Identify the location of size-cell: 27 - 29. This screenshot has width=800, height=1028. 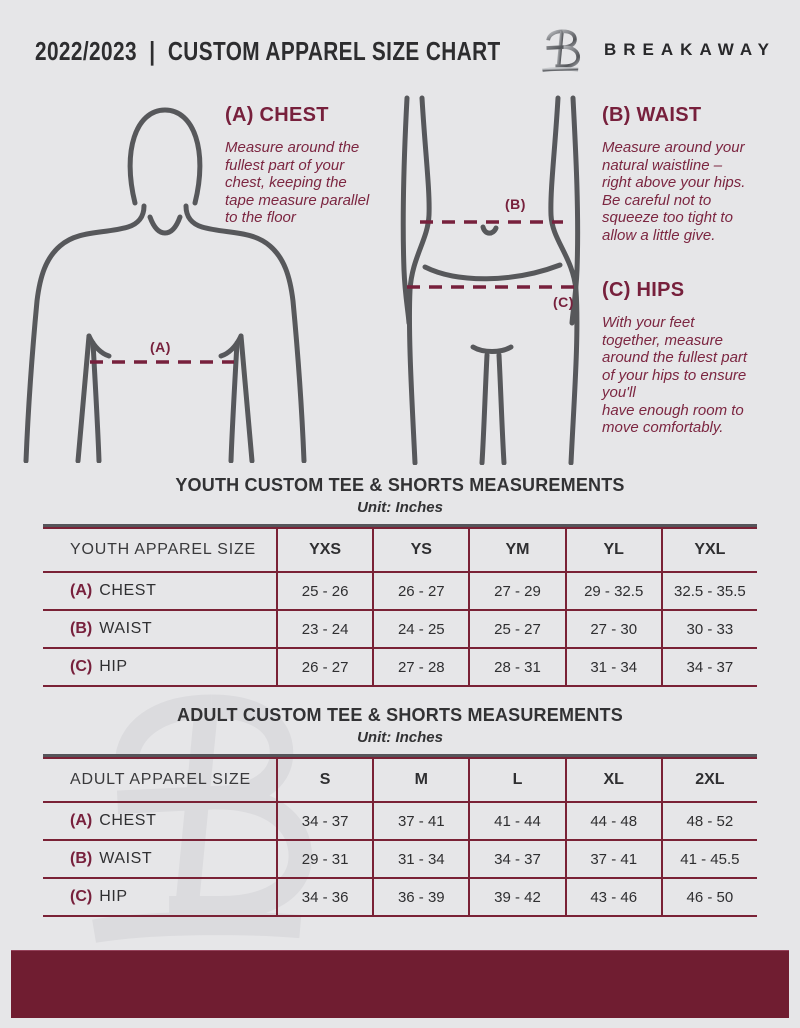
(516, 590).